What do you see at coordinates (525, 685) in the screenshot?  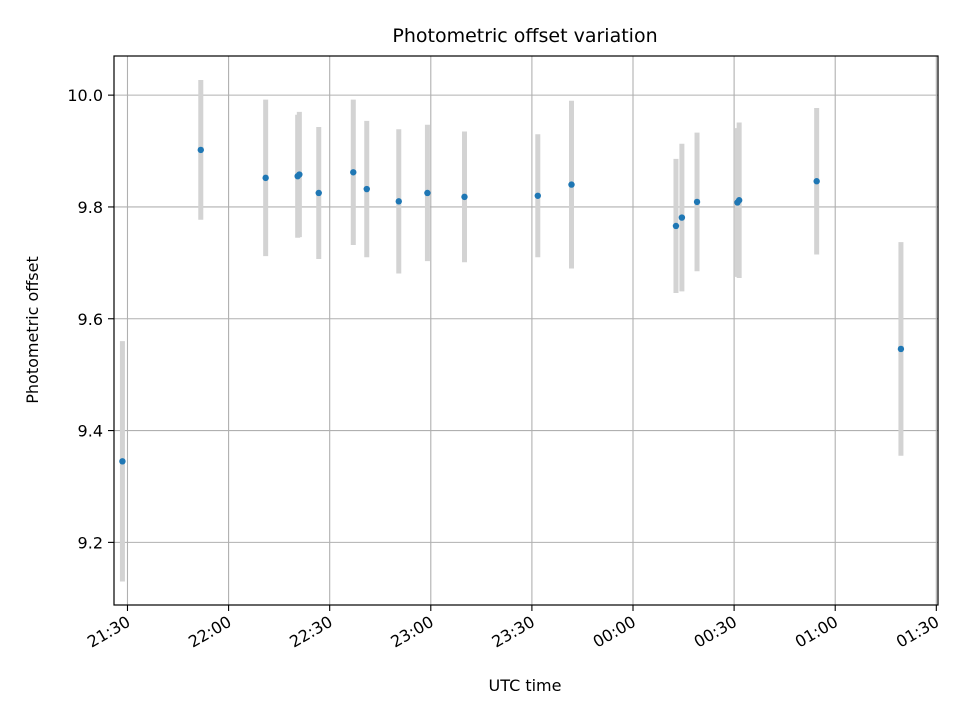 I see `x-axis-label: UTC time` at bounding box center [525, 685].